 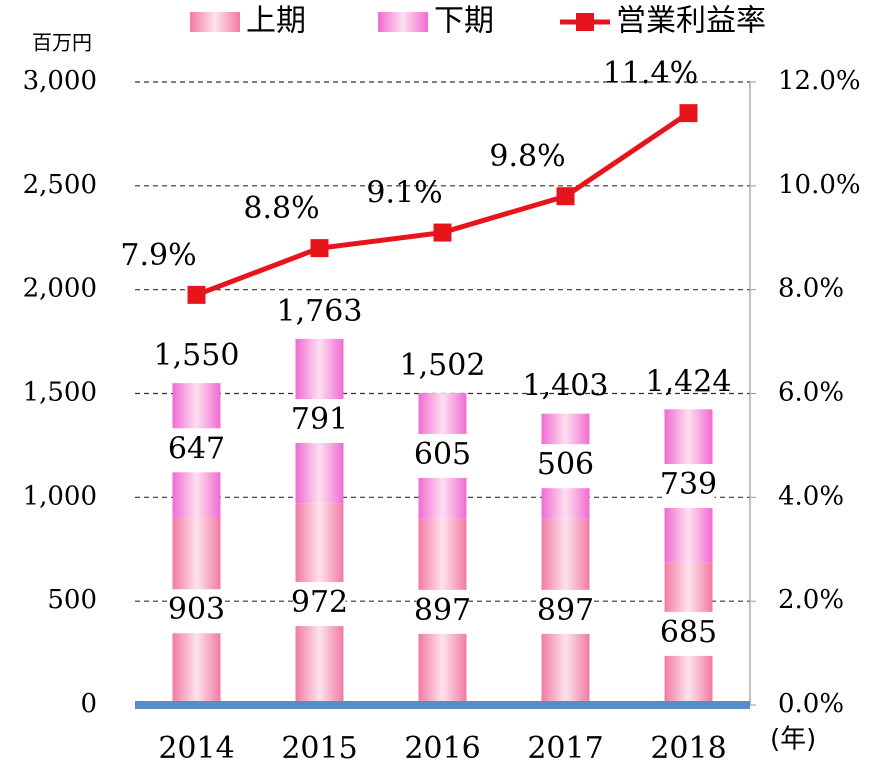 I want to click on data-label: 903, so click(x=196, y=609).